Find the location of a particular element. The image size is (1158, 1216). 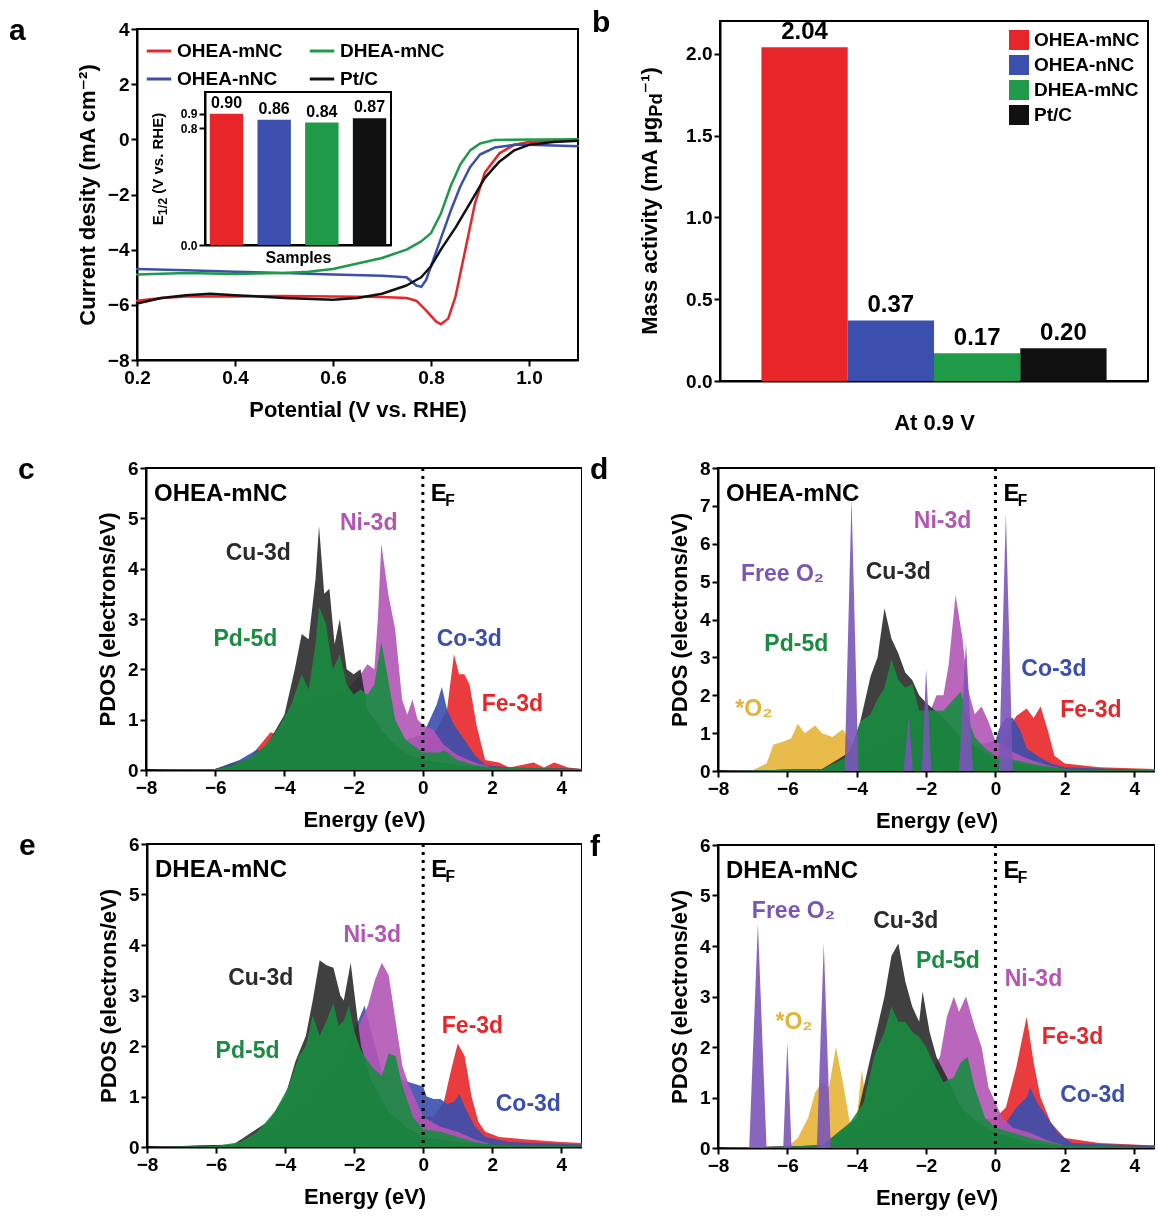

y-axis-title: Current desity (mA cm⁻²) is located at coordinates (87, 195).